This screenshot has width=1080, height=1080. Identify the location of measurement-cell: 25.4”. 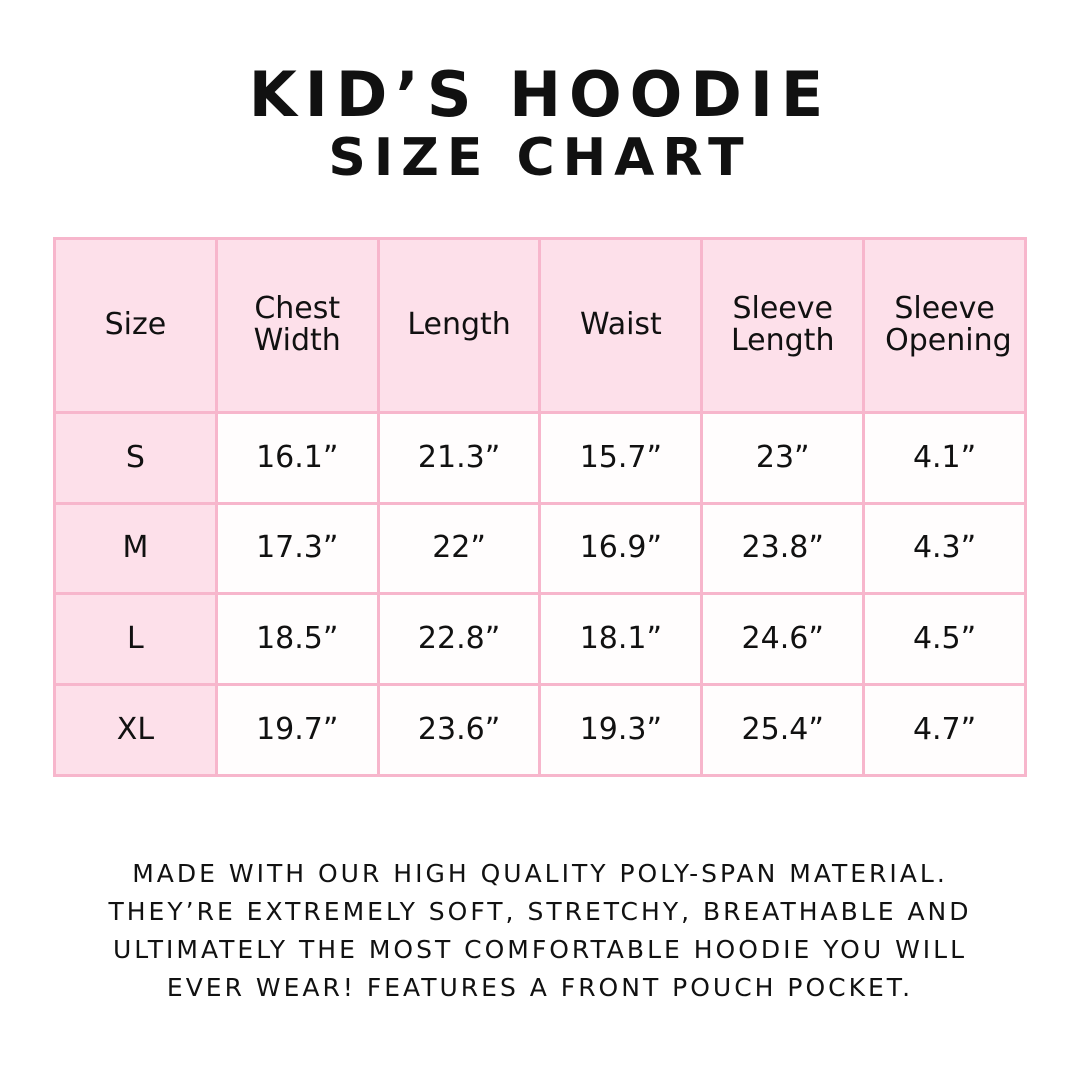
(783, 730).